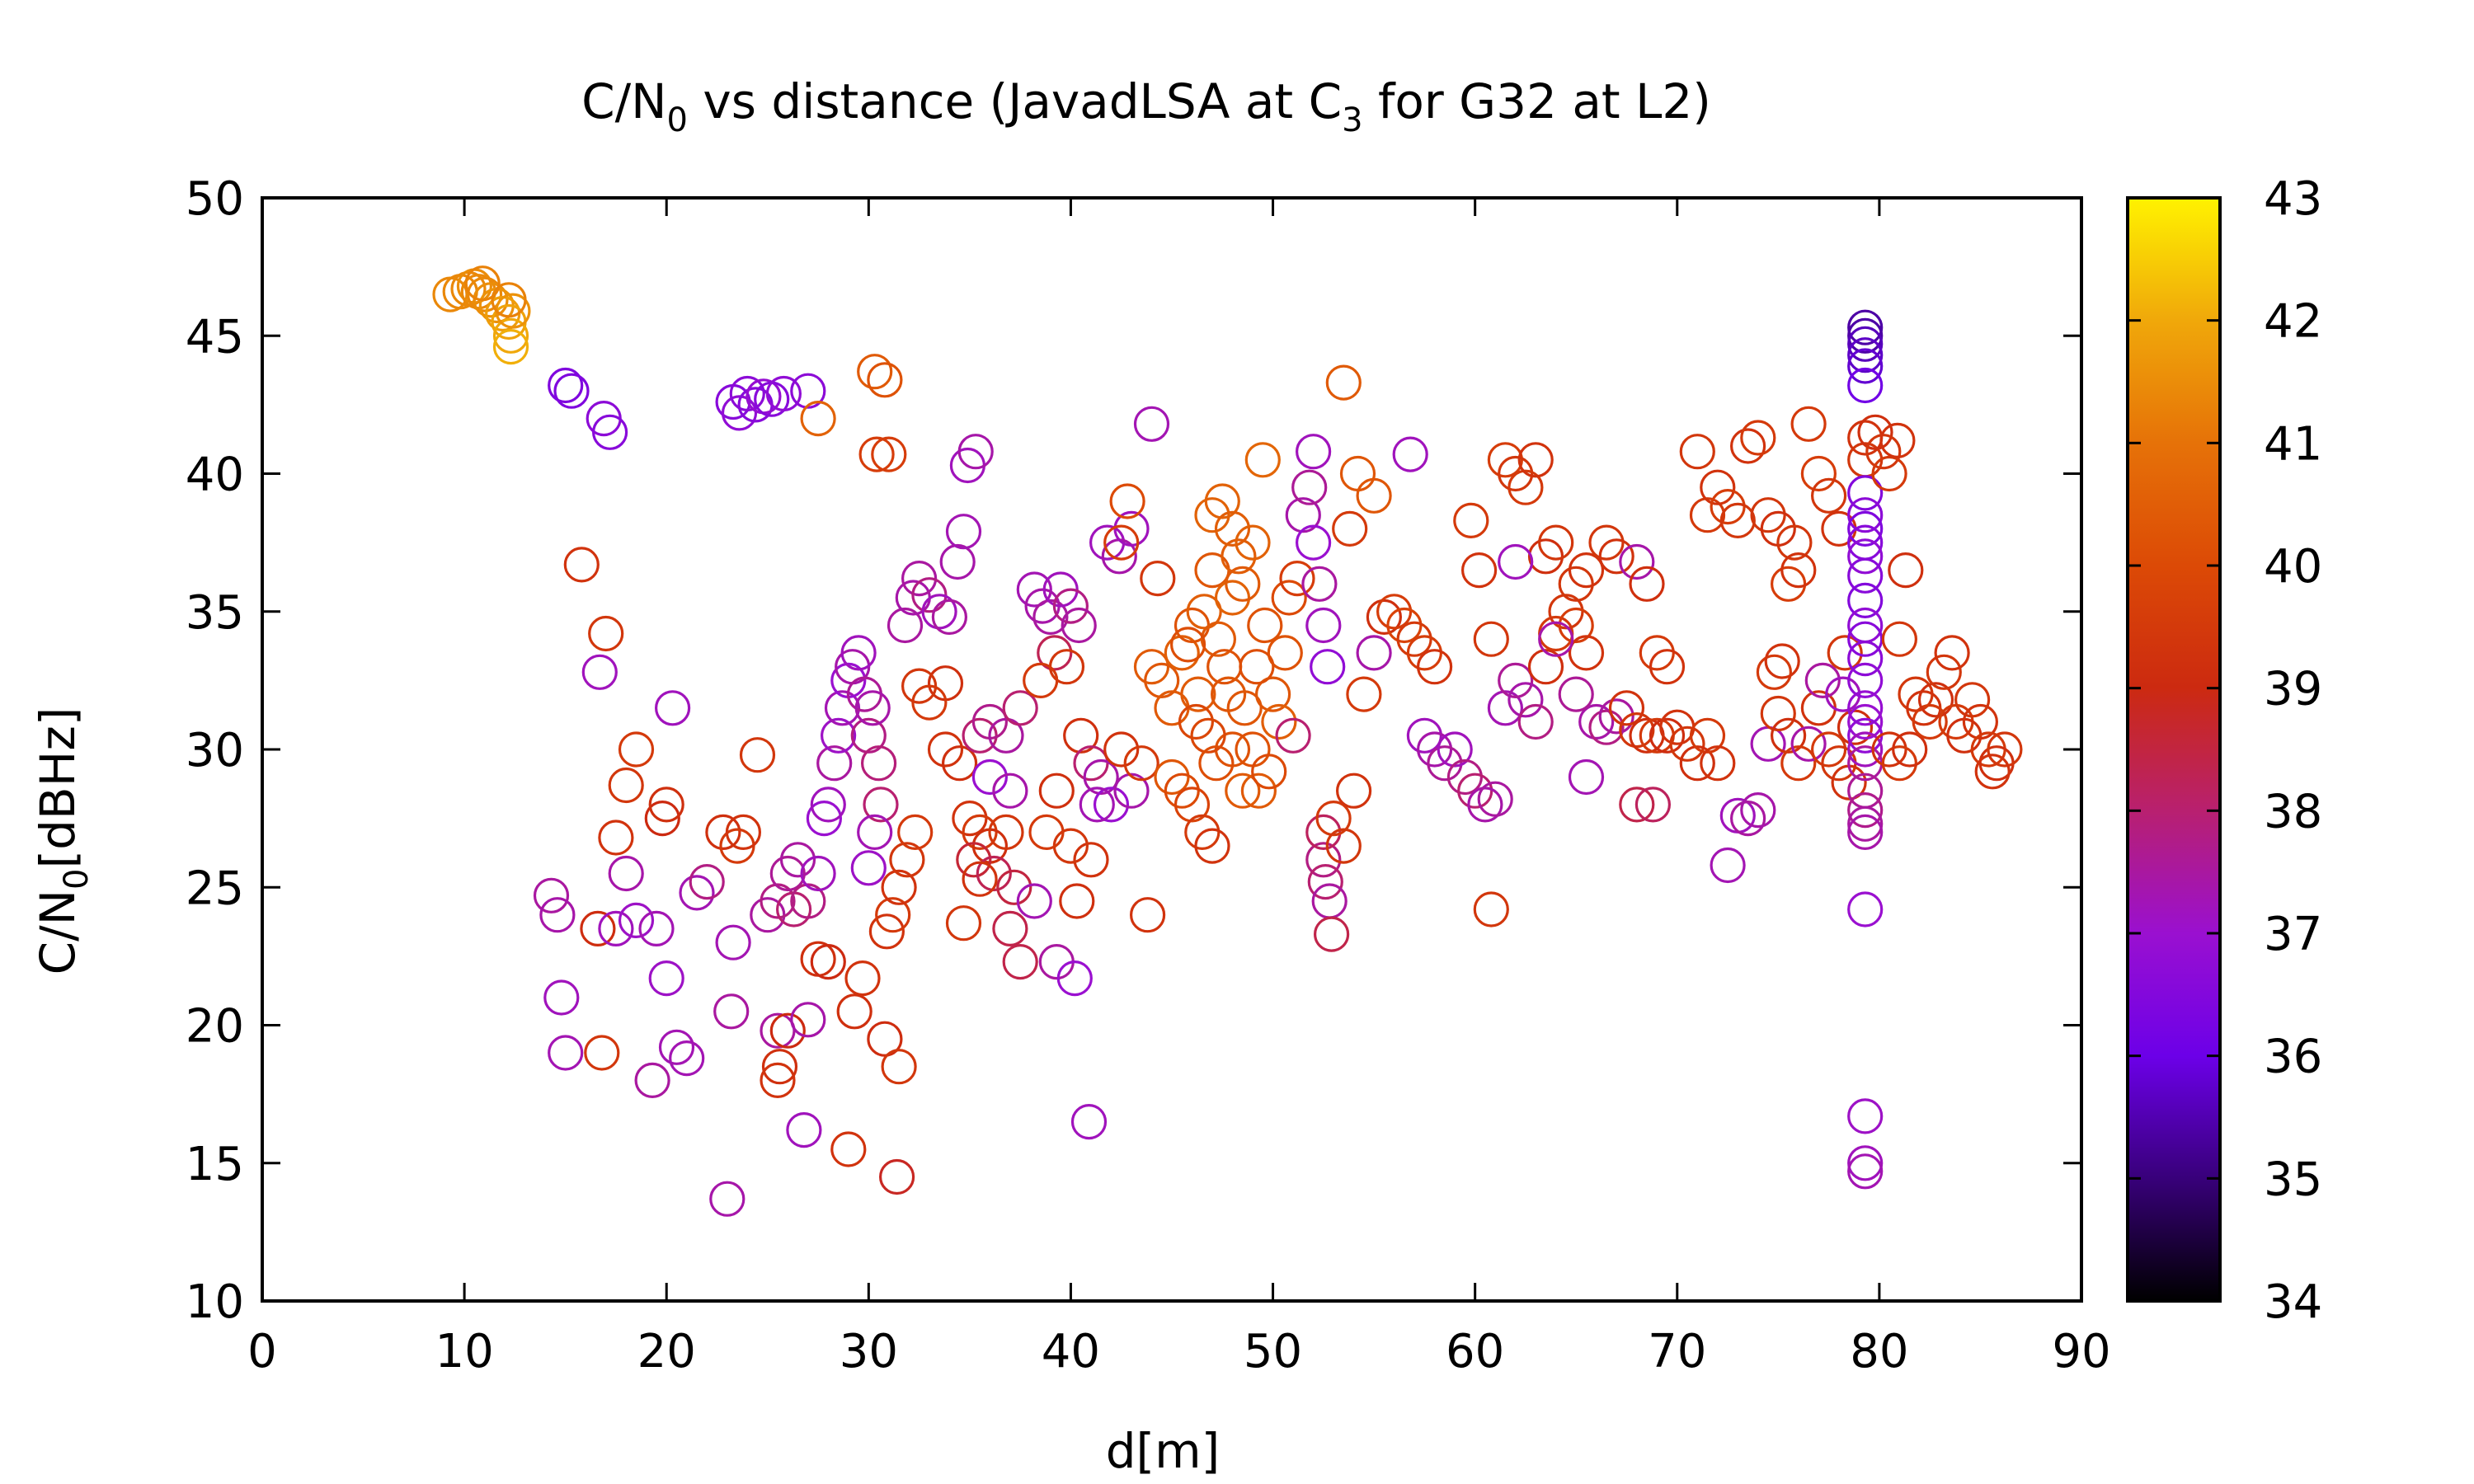 The width and height of the screenshot is (2474, 1484). Describe the element at coordinates (2225, 750) in the screenshot. I see `colorbar-axis: 34 35 36 37 38 39 40 41 42 43` at that location.